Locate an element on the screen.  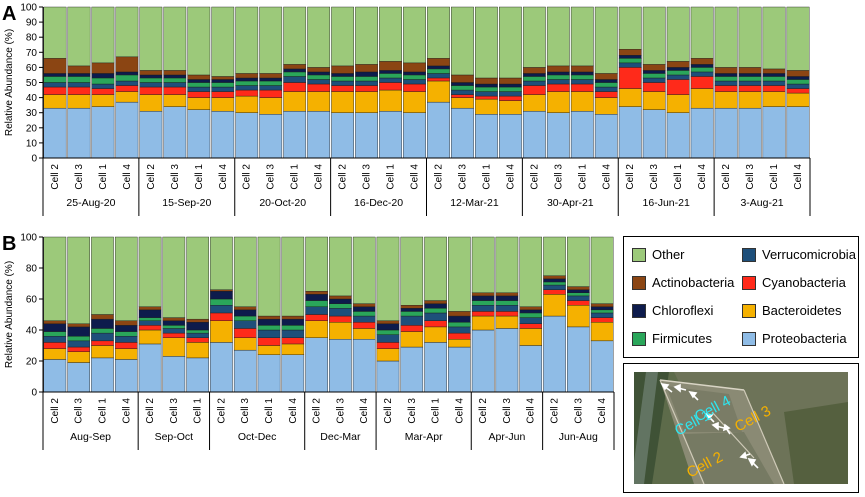
site-map: Cell 1 Cell 4 Cell 3 Cell 2 is located at coordinates (741, 428).